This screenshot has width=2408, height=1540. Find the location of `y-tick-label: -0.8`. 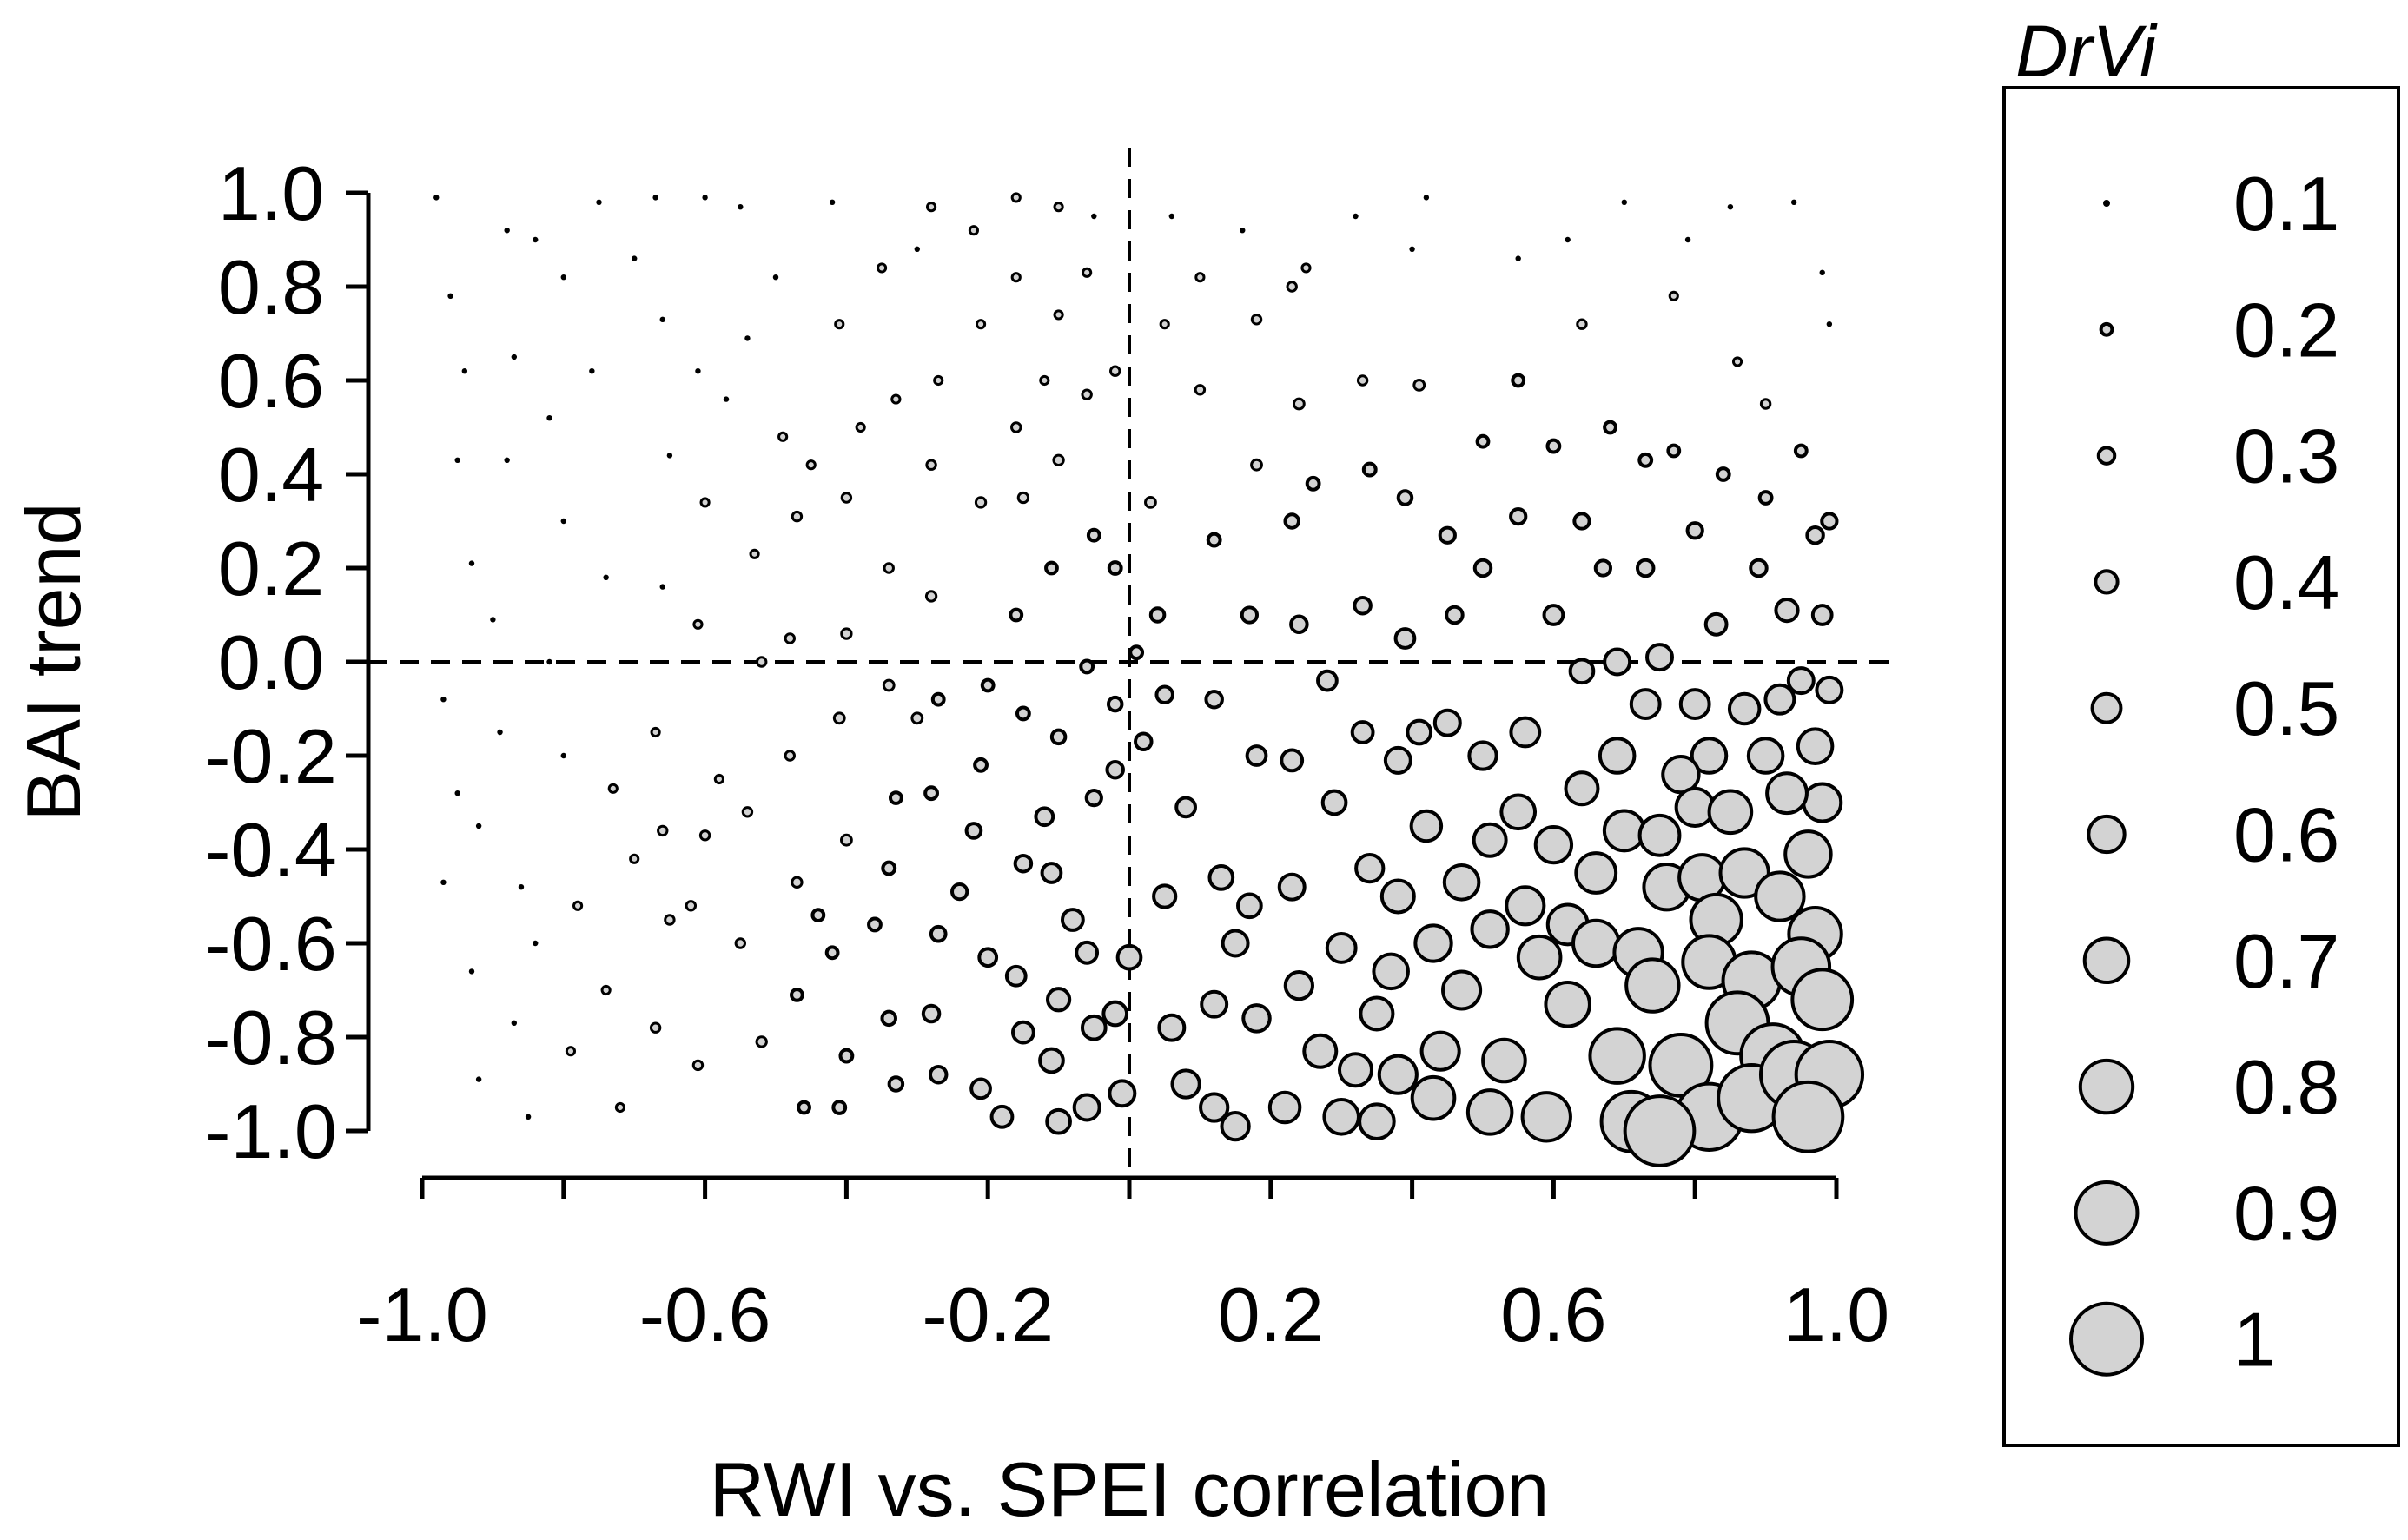

y-tick-label: -0.8 is located at coordinates (271, 1038).